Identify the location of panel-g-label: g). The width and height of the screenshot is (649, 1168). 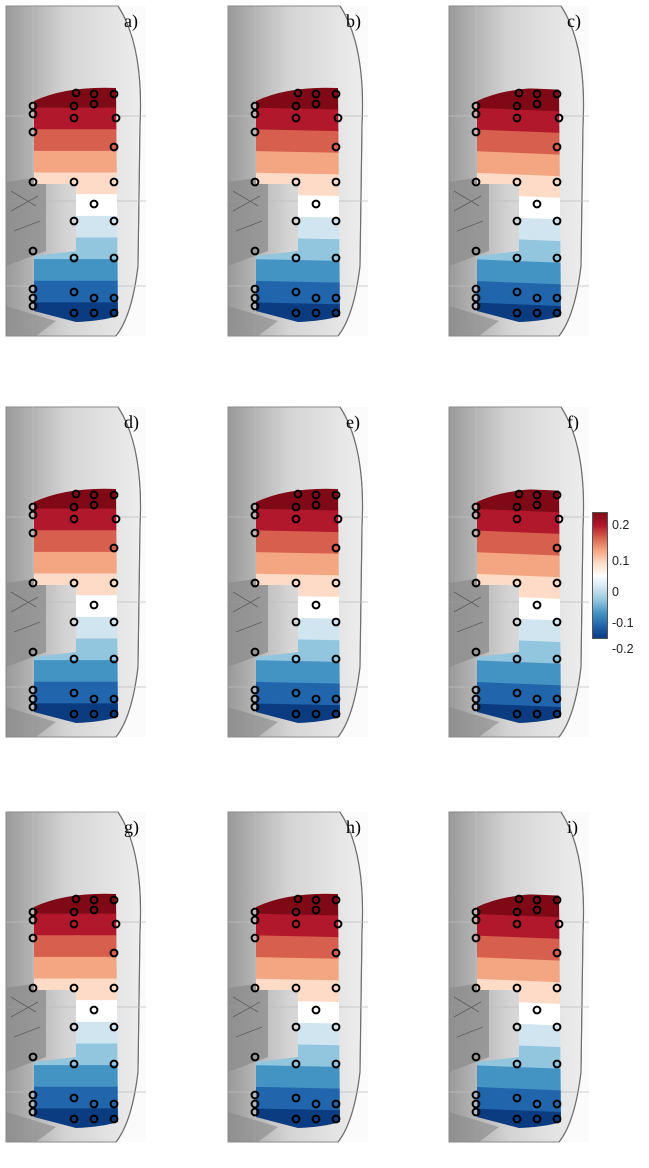
(131, 827).